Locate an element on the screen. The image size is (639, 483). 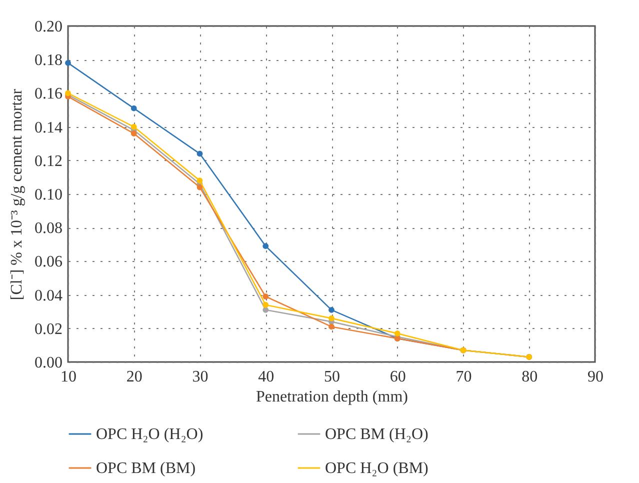
y-tick-label: 0.00 is located at coordinates (48, 363).